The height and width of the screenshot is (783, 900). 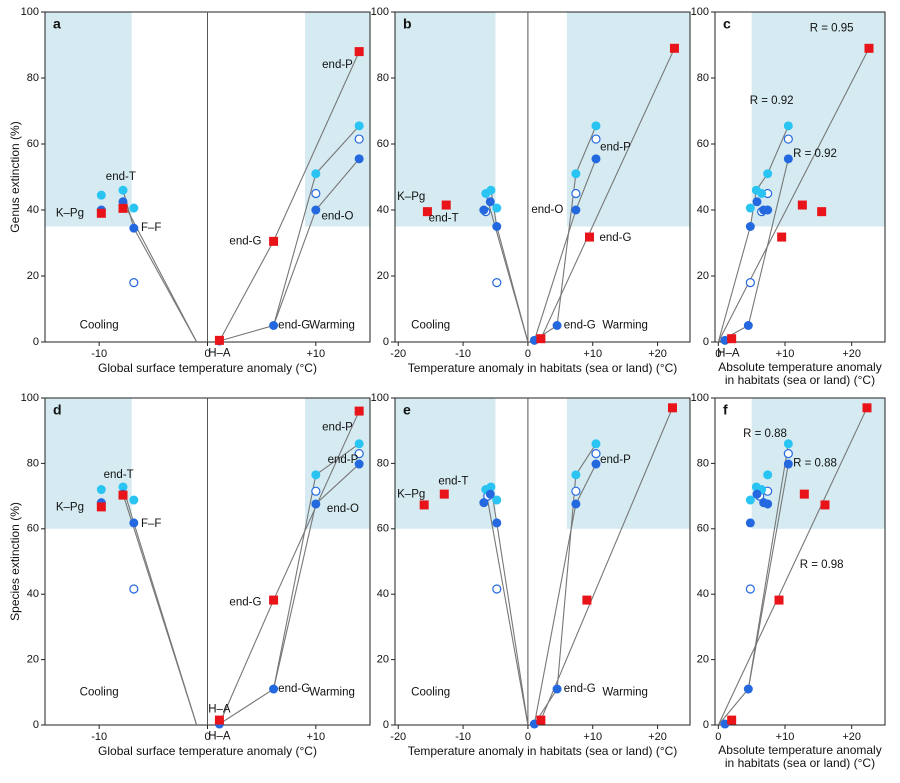 I want to click on annotation: end-P, so click(x=343, y=460).